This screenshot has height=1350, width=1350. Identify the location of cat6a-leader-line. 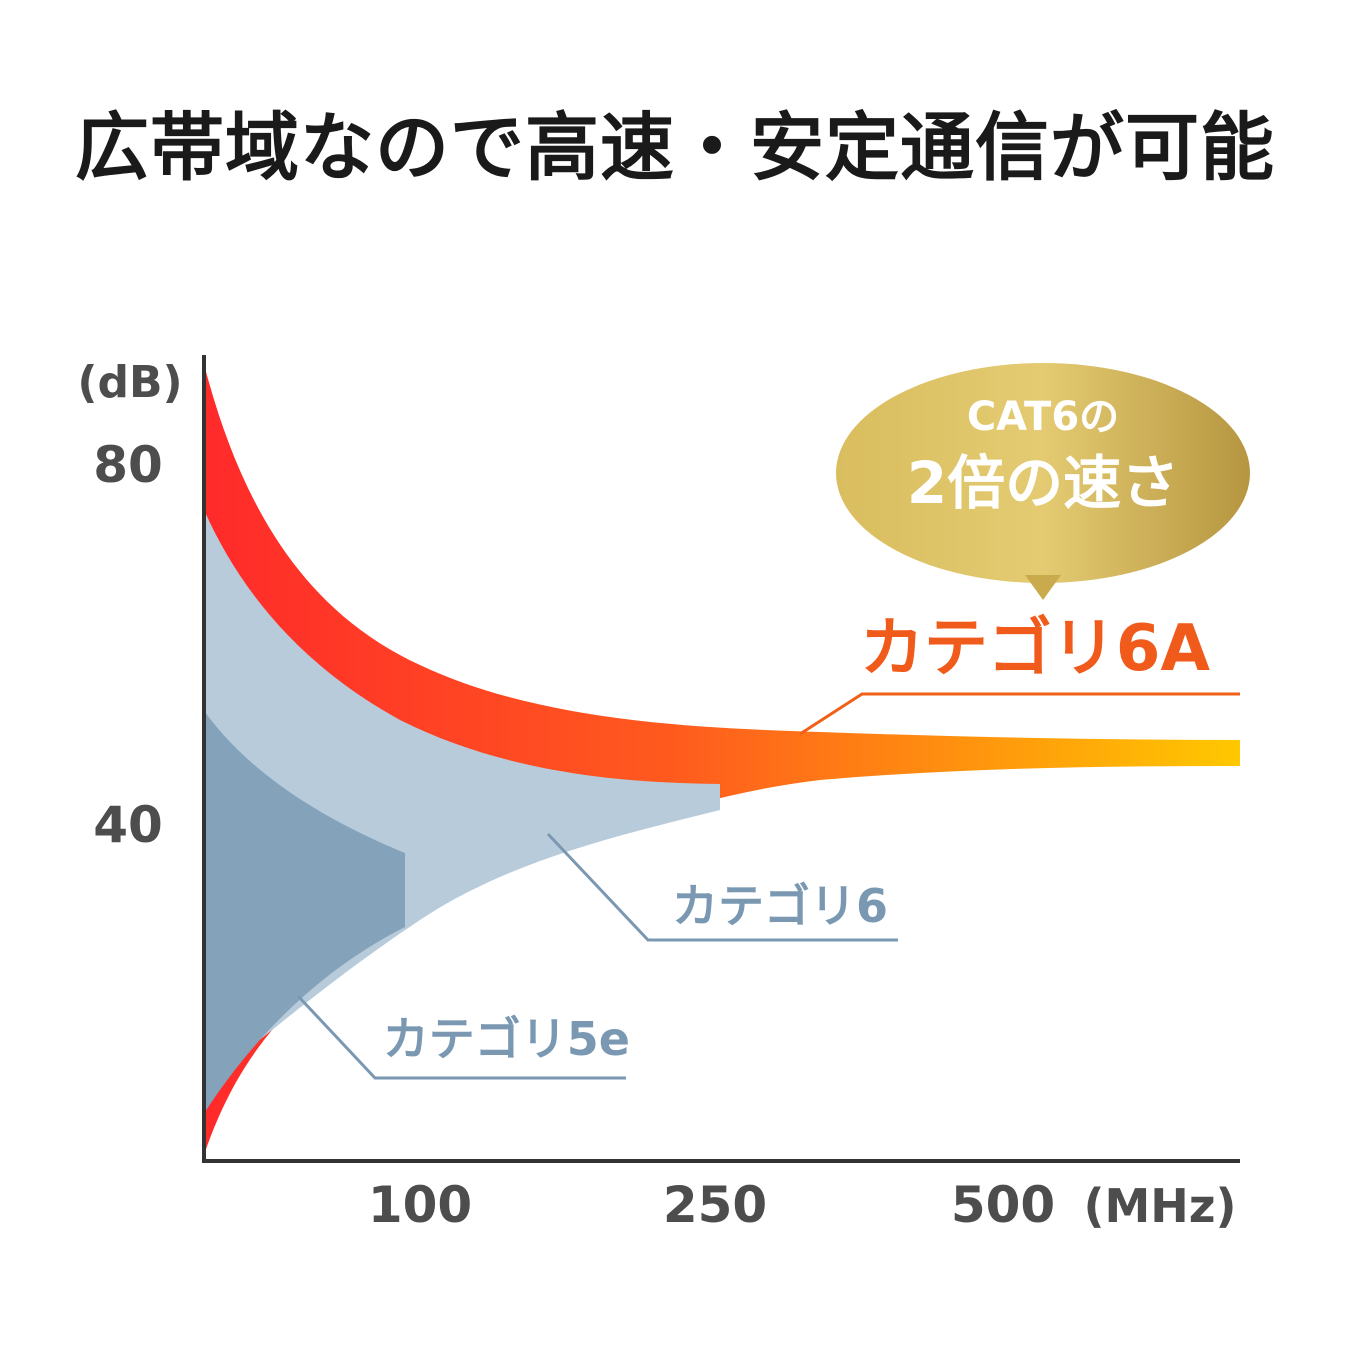
(1019, 714).